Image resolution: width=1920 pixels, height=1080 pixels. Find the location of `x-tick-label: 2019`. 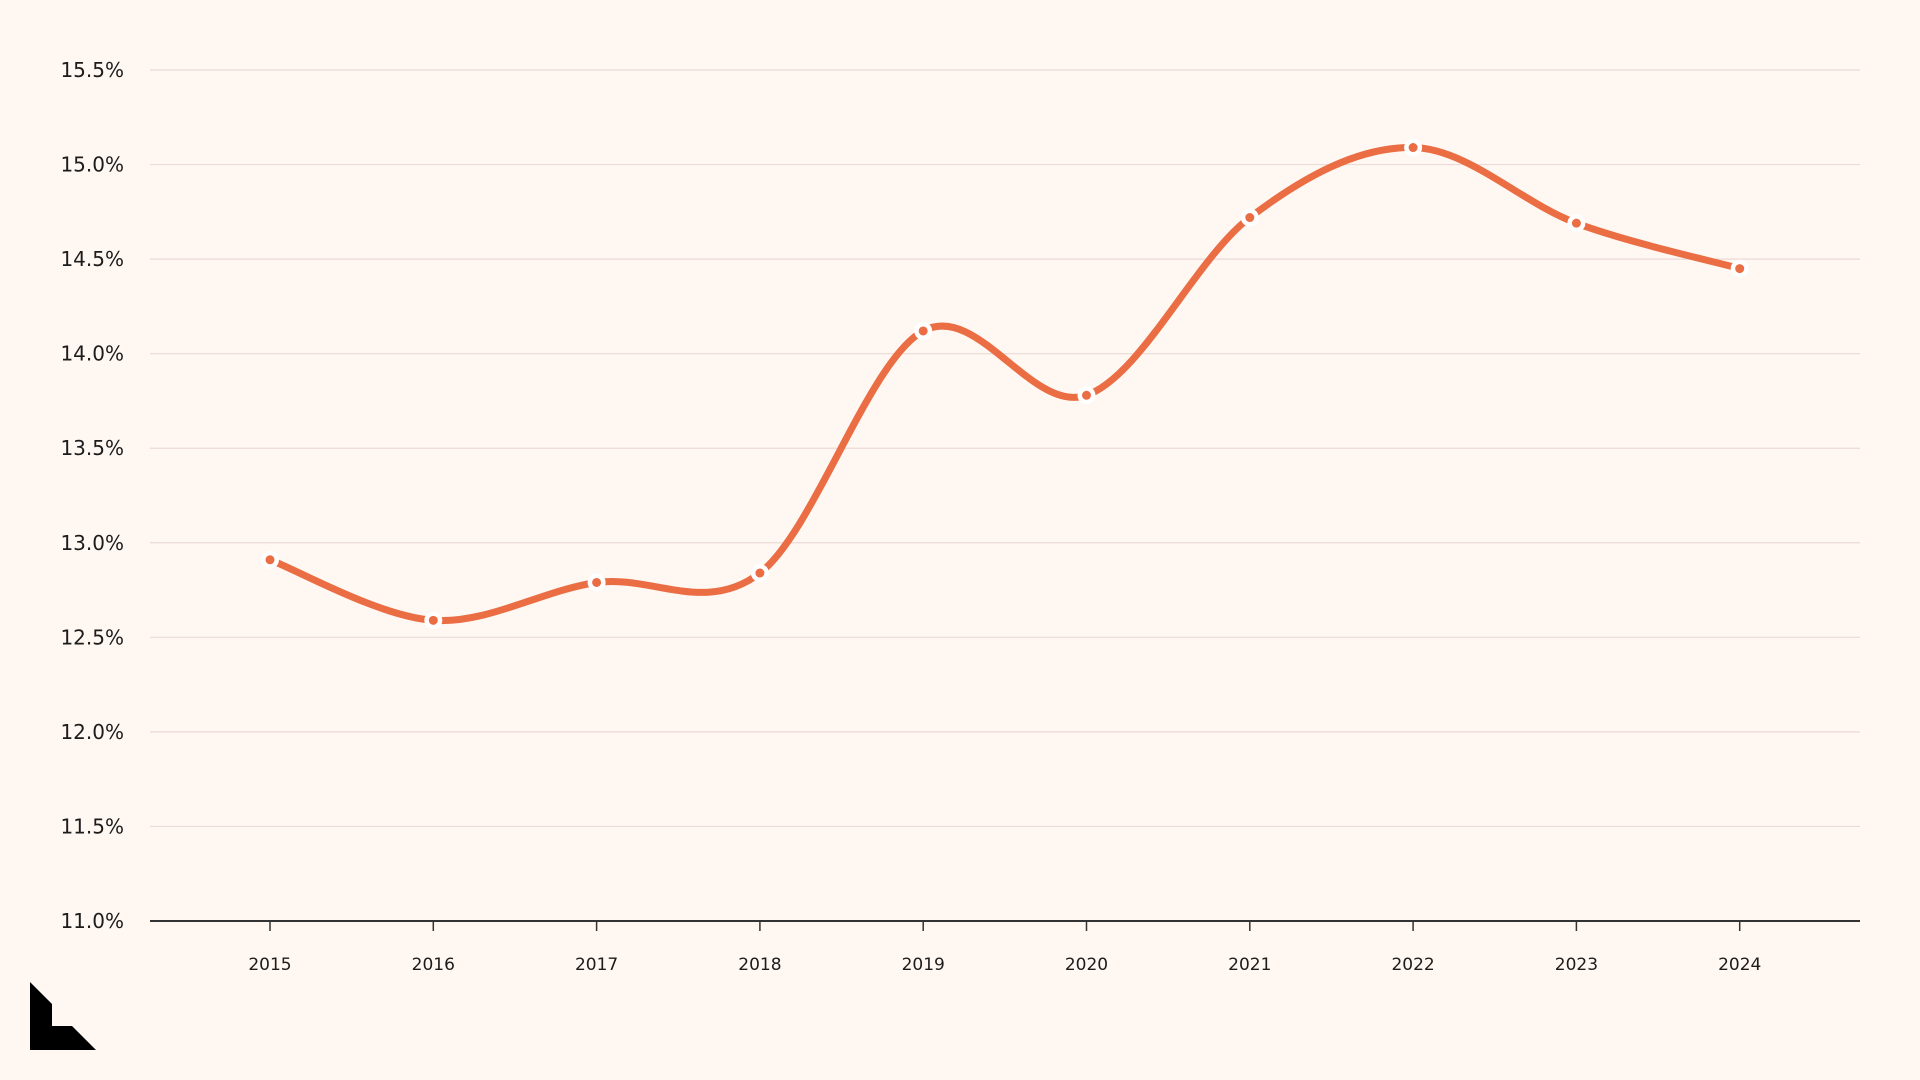

x-tick-label: 2019 is located at coordinates (923, 965).